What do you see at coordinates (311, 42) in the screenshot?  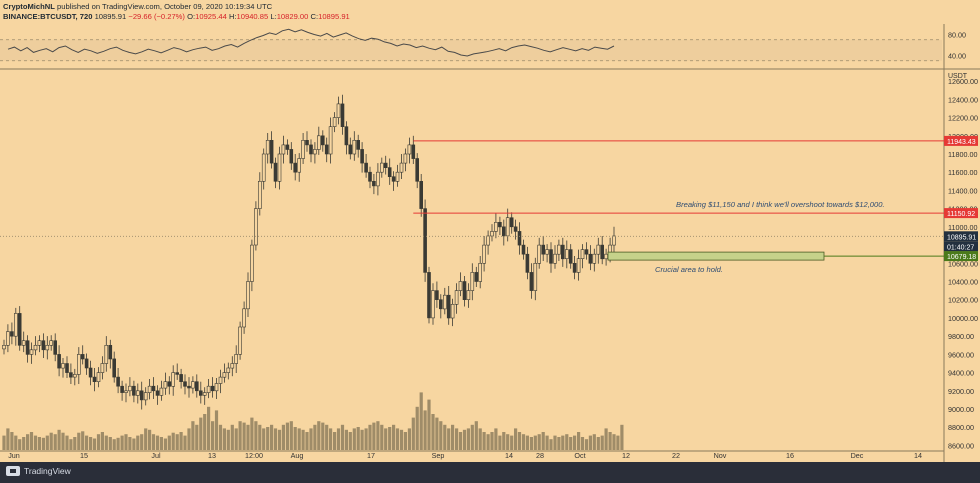 I see `rsi-line` at bounding box center [311, 42].